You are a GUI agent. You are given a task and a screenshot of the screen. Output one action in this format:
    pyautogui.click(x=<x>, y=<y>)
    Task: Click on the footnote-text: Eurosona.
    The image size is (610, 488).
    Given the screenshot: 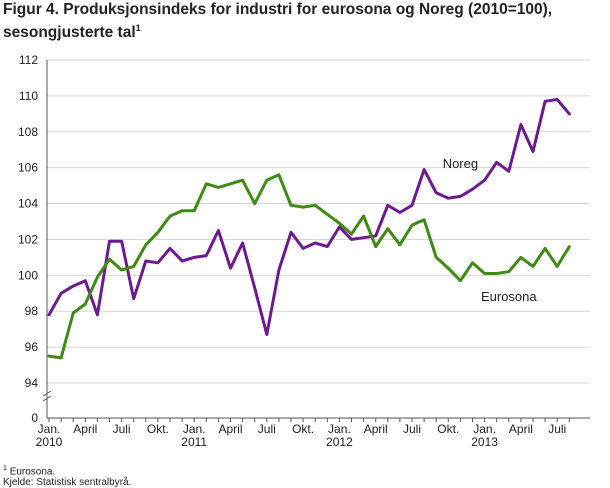 What is the action you would take?
    pyautogui.click(x=32, y=472)
    